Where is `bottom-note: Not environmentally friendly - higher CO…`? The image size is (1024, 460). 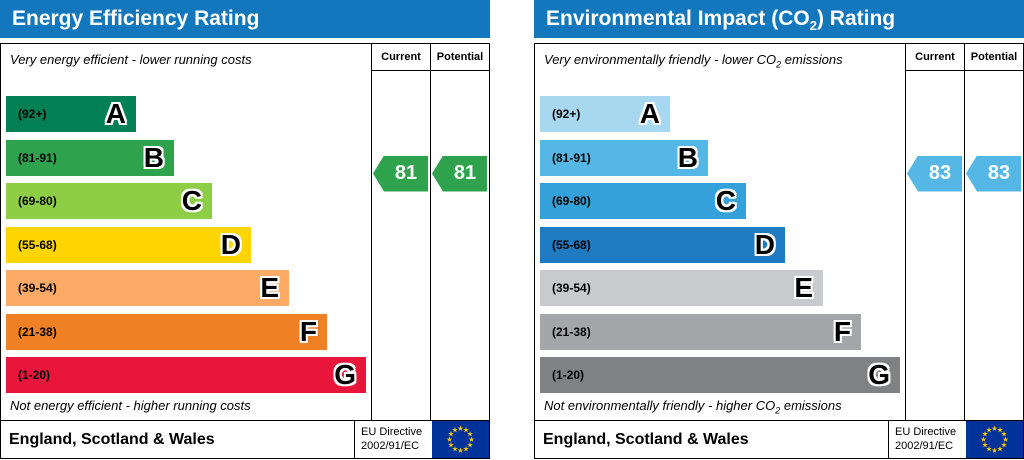 bottom-note: Not environmentally friendly - higher CO… is located at coordinates (693, 407).